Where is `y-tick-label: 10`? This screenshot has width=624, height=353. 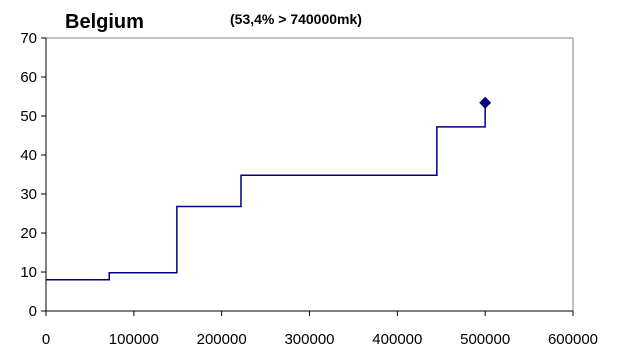
y-tick-label: 10 is located at coordinates (28, 272).